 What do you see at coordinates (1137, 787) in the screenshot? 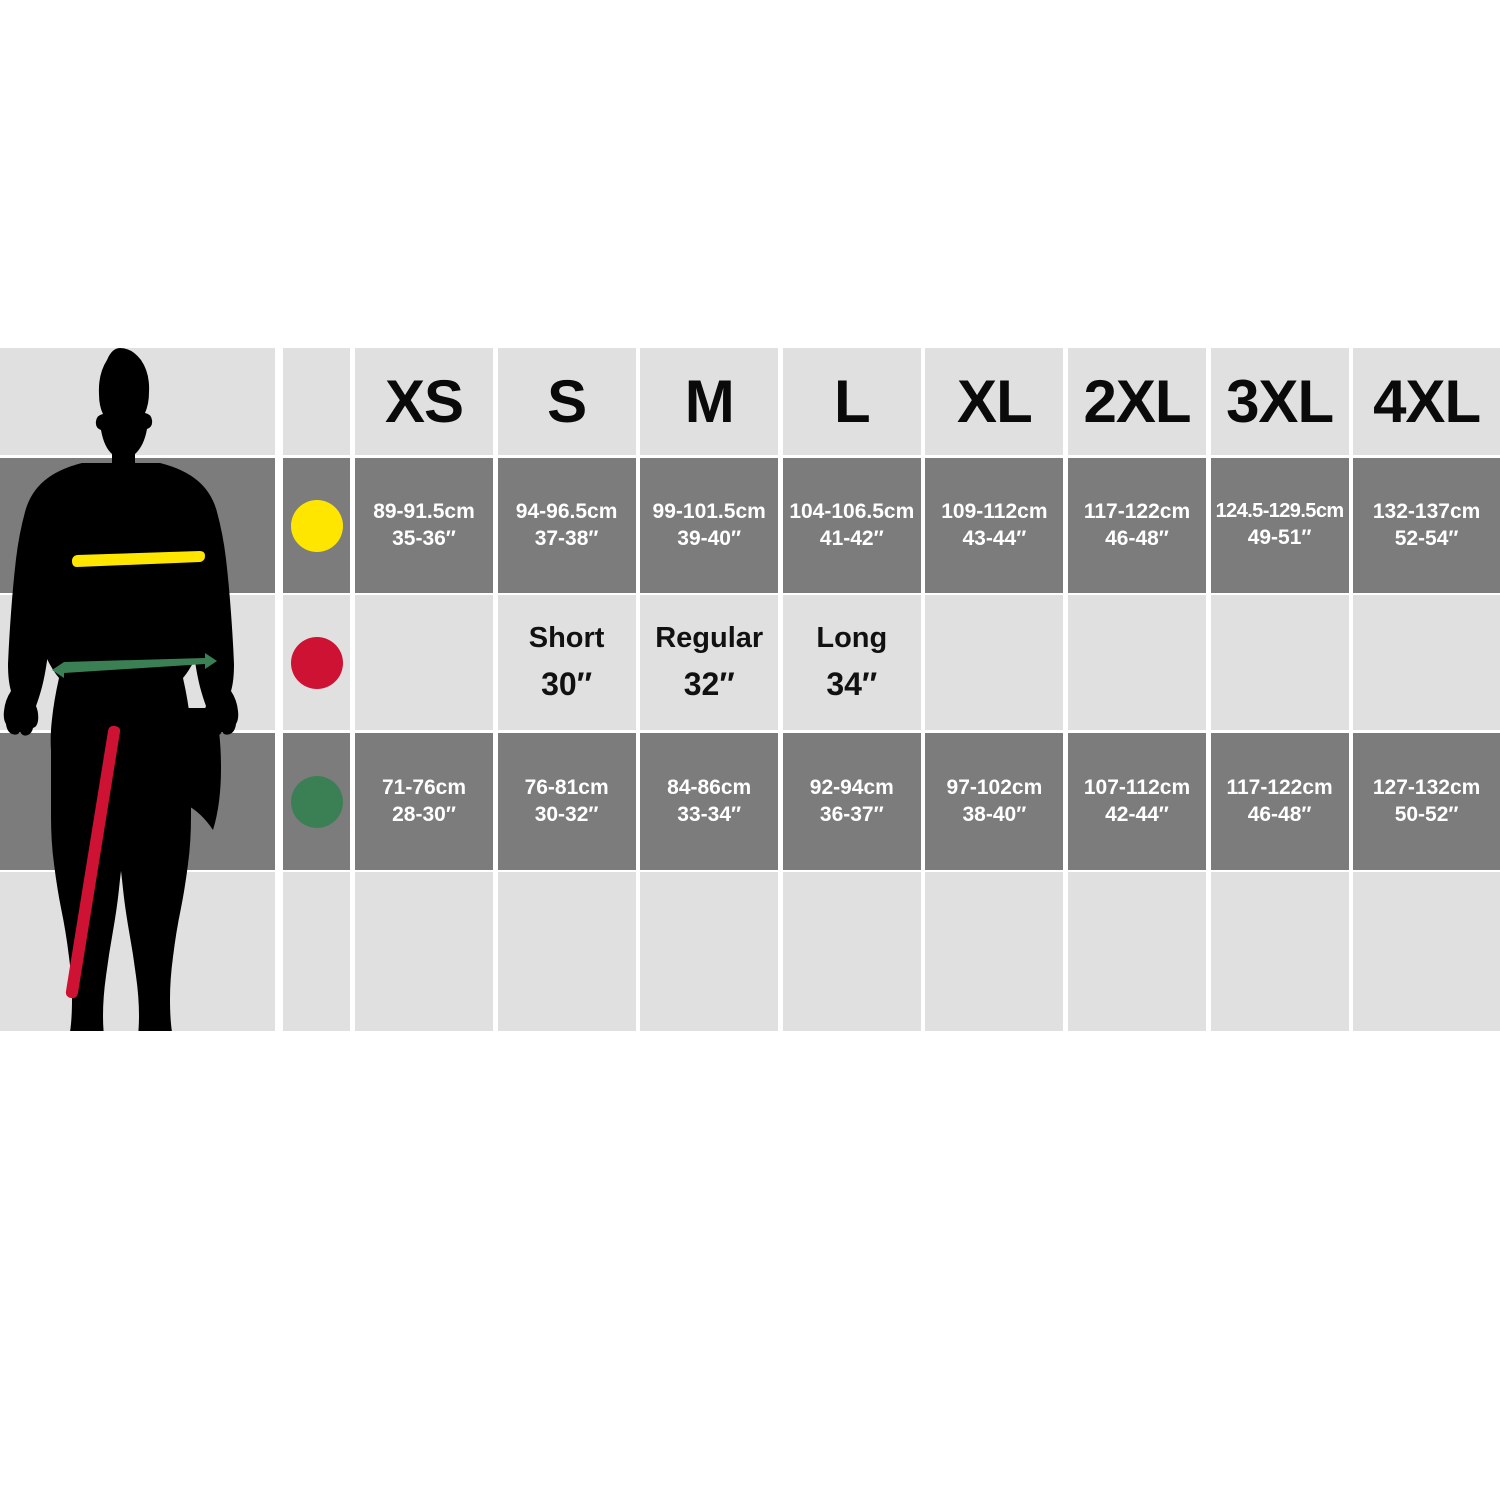
I see `waist-value-primary: 107-112cm` at bounding box center [1137, 787].